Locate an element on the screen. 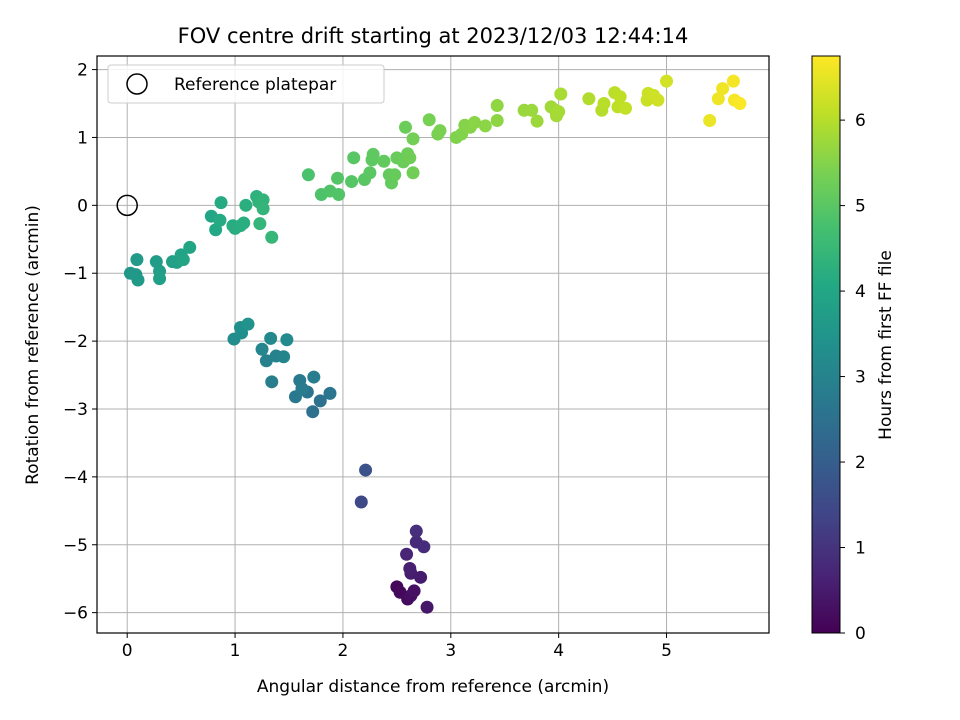  colorbar-tick-label: 5 is located at coordinates (860, 207).